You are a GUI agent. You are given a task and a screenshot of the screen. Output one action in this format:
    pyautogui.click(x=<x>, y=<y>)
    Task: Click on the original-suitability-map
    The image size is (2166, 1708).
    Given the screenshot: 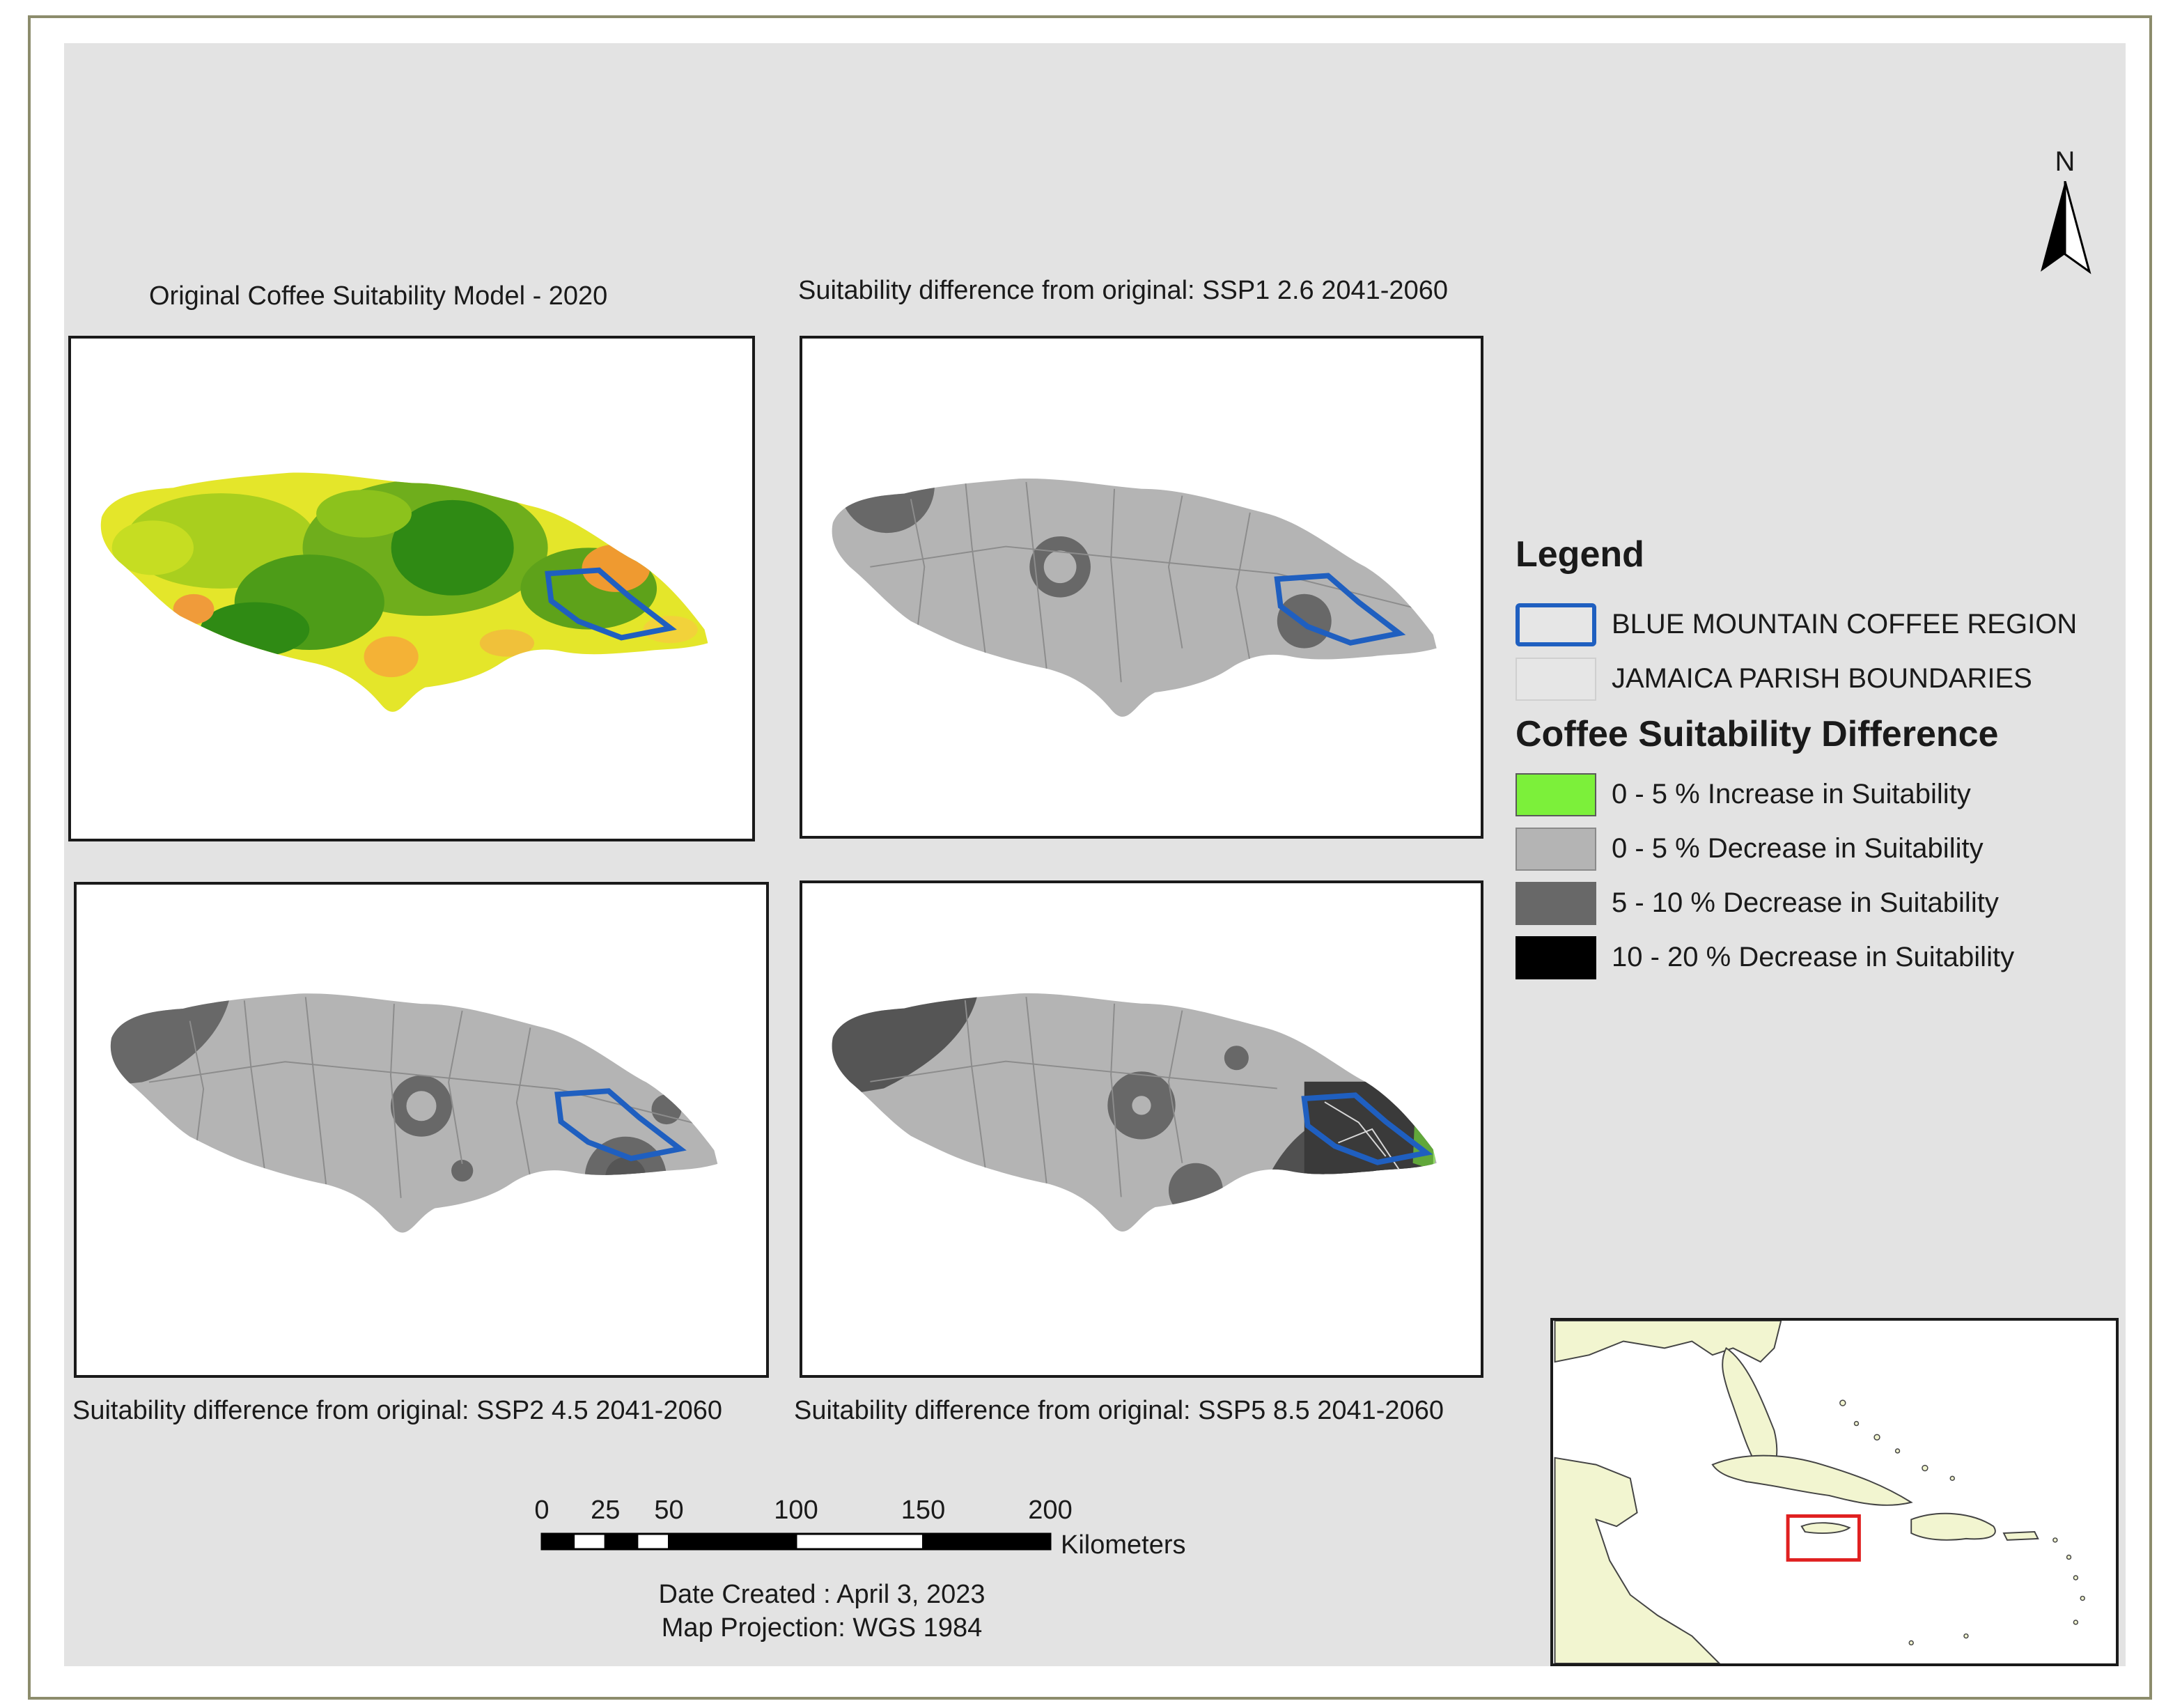 What is the action you would take?
    pyautogui.click(x=404, y=592)
    